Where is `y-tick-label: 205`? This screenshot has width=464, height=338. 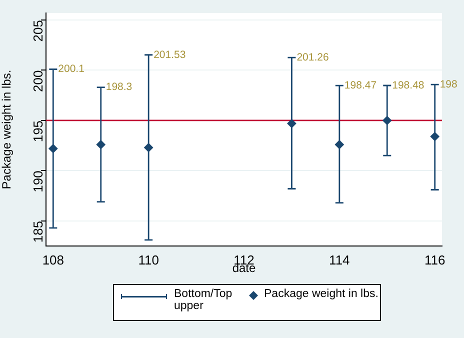
y-tick-label: 205 is located at coordinates (38, 31).